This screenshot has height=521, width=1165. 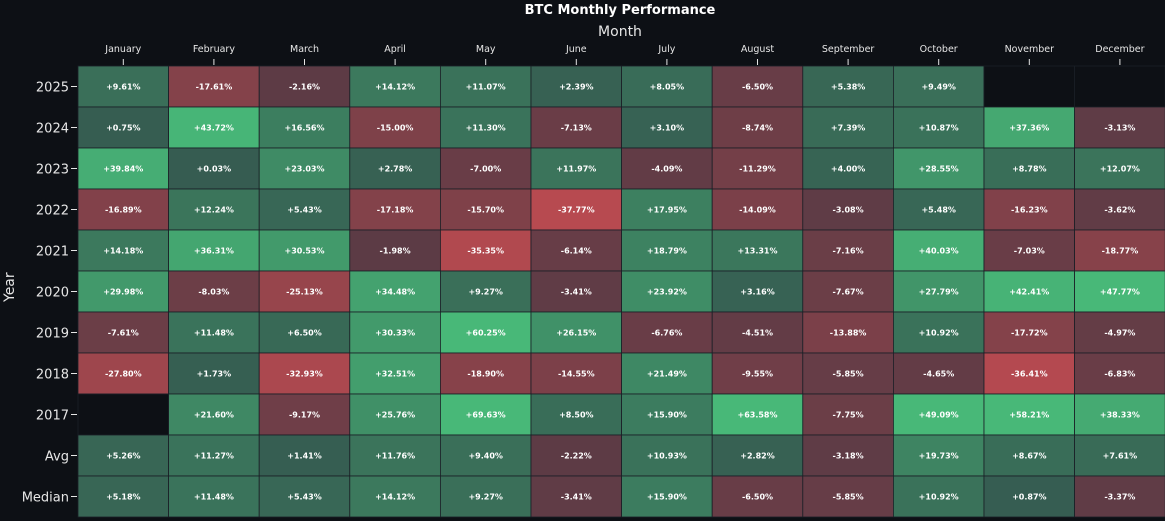 I want to click on cell-value-label: +16.56%, so click(x=304, y=128).